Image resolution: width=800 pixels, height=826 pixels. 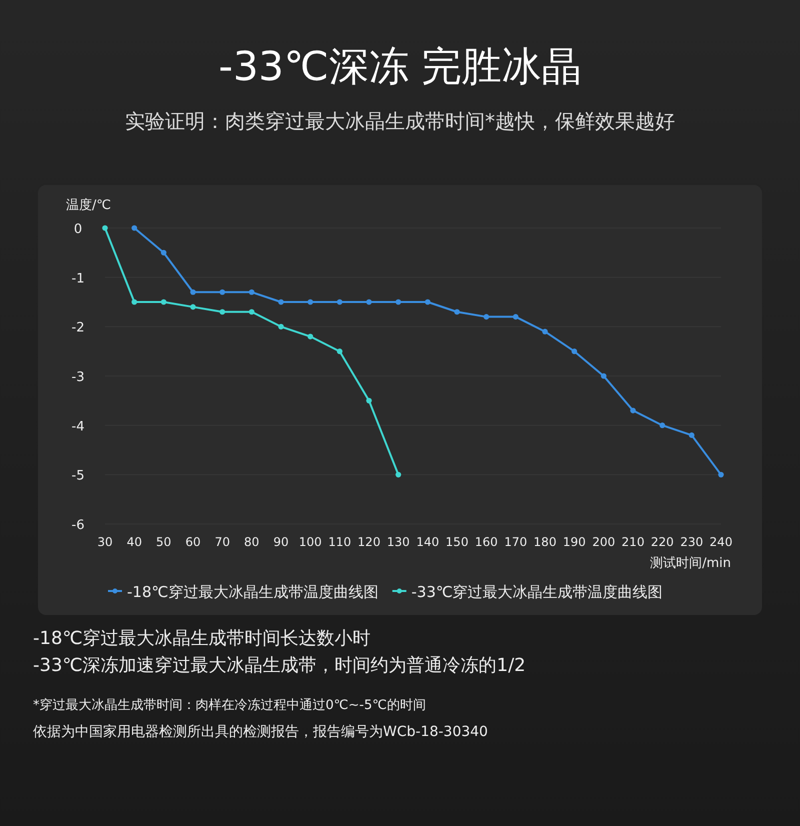 What do you see at coordinates (252, 592) in the screenshot?
I see `legend-label: -18℃穿过最大冰晶生成带温度曲线图` at bounding box center [252, 592].